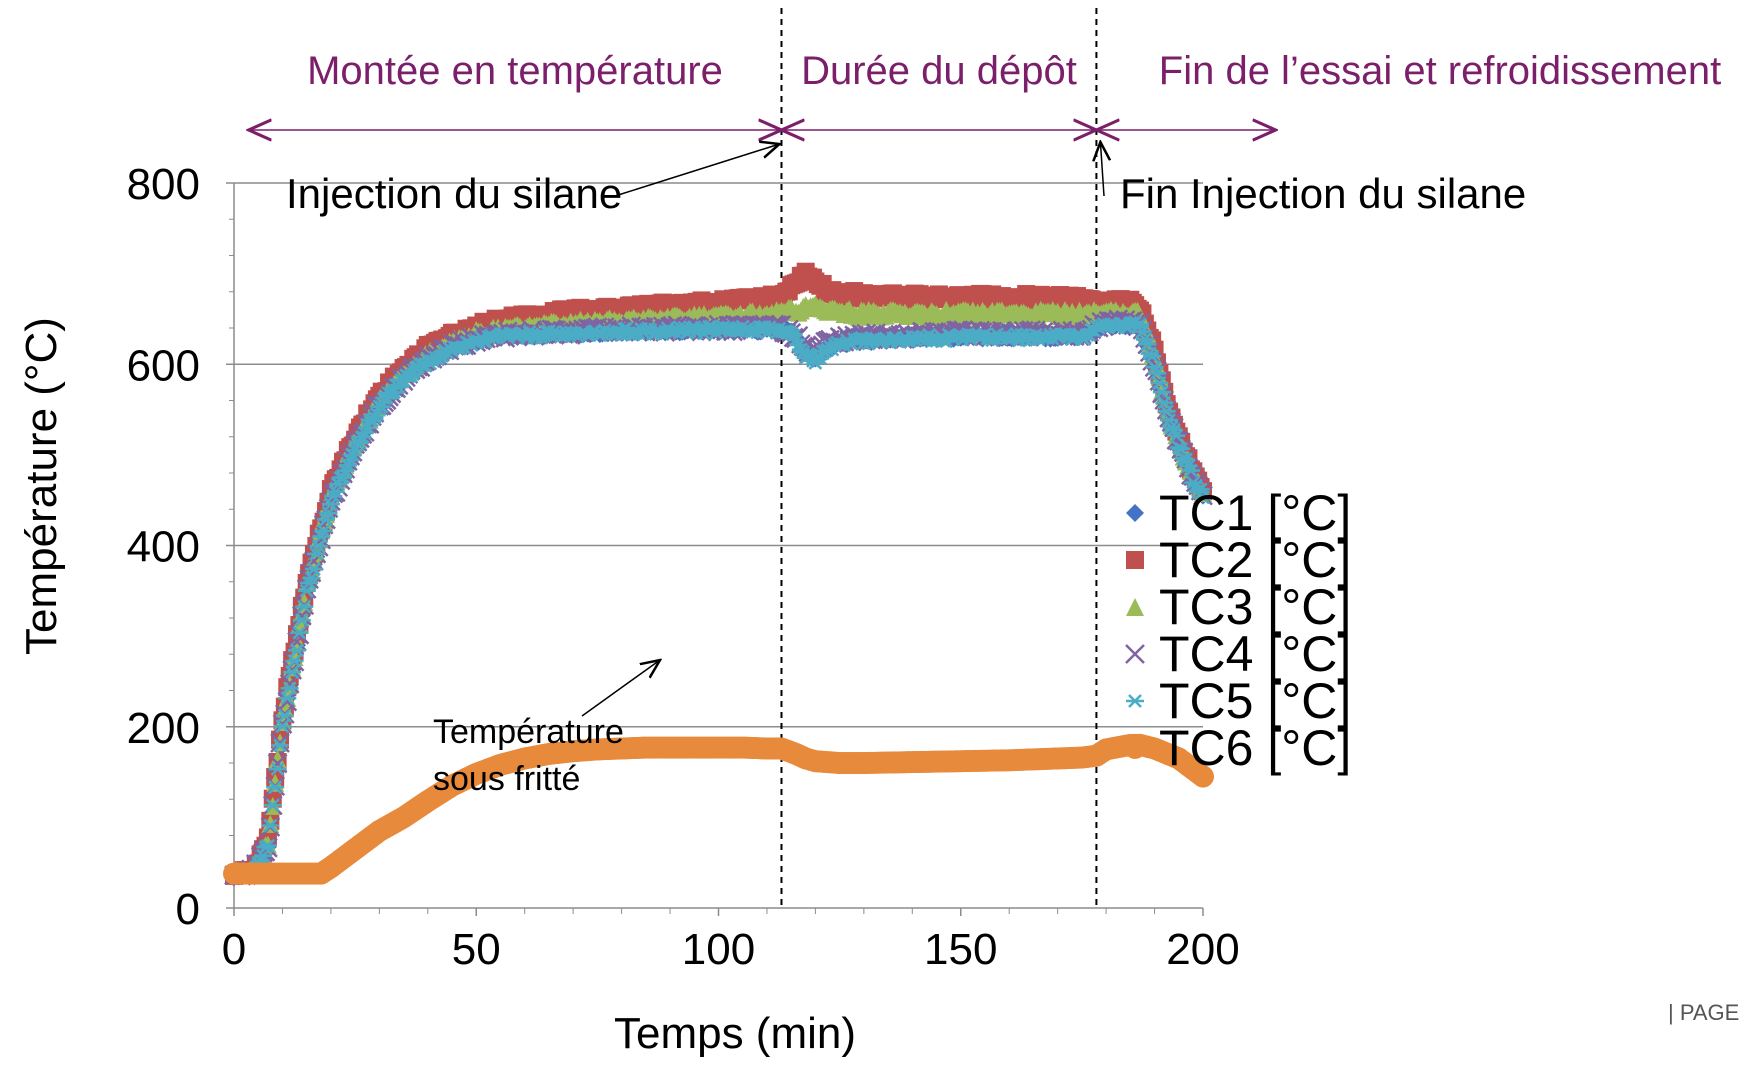 The width and height of the screenshot is (1757, 1066). I want to click on phase-label: Durée du dépôt, so click(939, 71).